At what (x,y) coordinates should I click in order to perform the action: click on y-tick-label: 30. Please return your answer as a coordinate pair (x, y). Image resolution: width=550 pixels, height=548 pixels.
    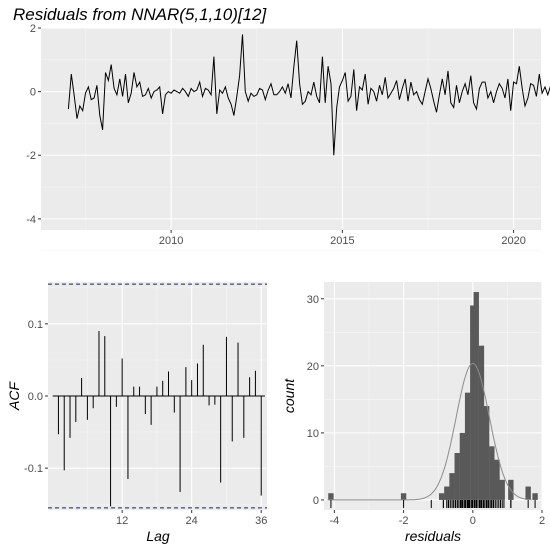
    Looking at the image, I should click on (313, 300).